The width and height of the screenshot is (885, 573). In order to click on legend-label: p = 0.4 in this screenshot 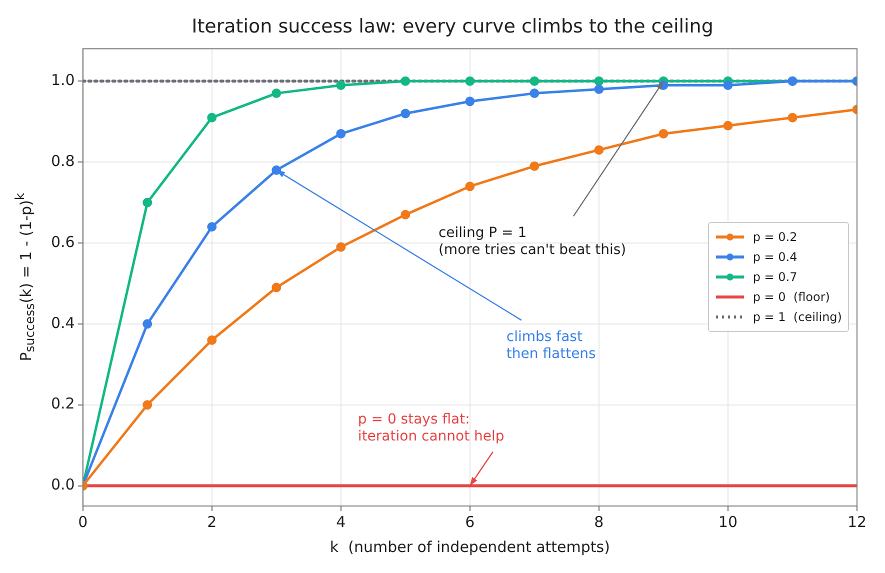, I will do `click(775, 257)`.